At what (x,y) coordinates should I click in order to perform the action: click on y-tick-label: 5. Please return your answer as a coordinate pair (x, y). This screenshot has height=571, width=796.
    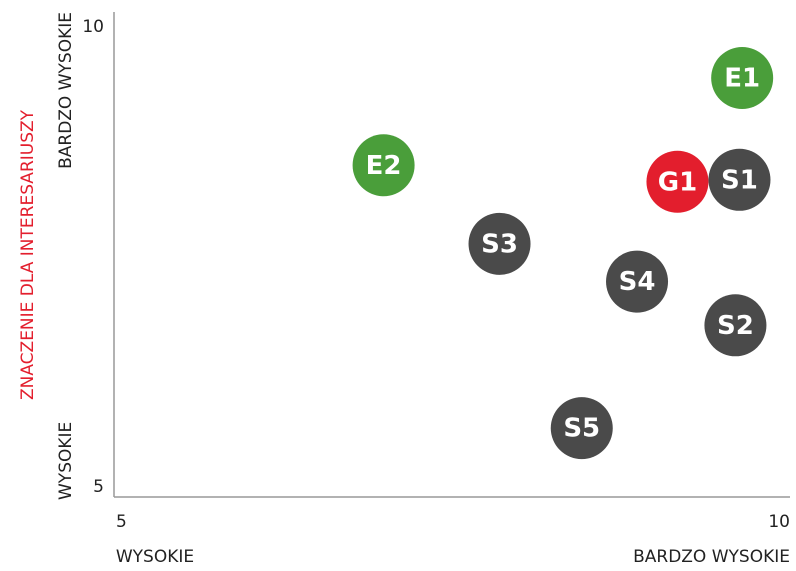
    Looking at the image, I should click on (98, 487).